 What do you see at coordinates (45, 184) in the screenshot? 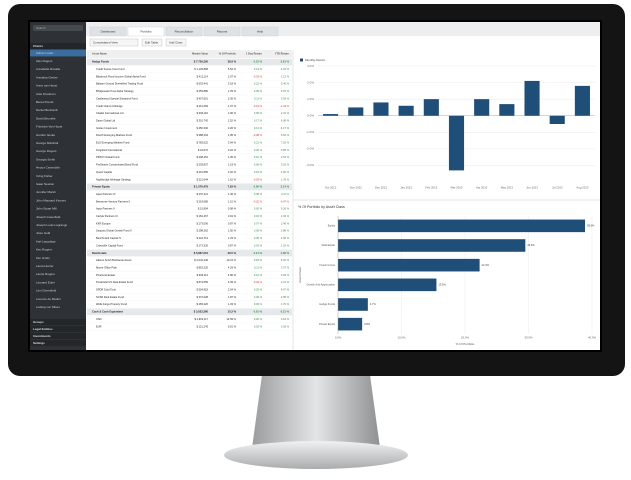
I see `client-item: Isaac Newton` at bounding box center [45, 184].